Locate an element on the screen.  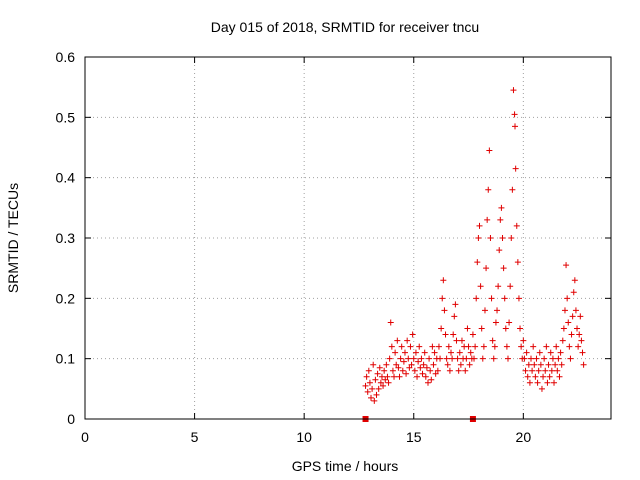
y-axis-label: SRMTID / TECUs is located at coordinates (13, 238).